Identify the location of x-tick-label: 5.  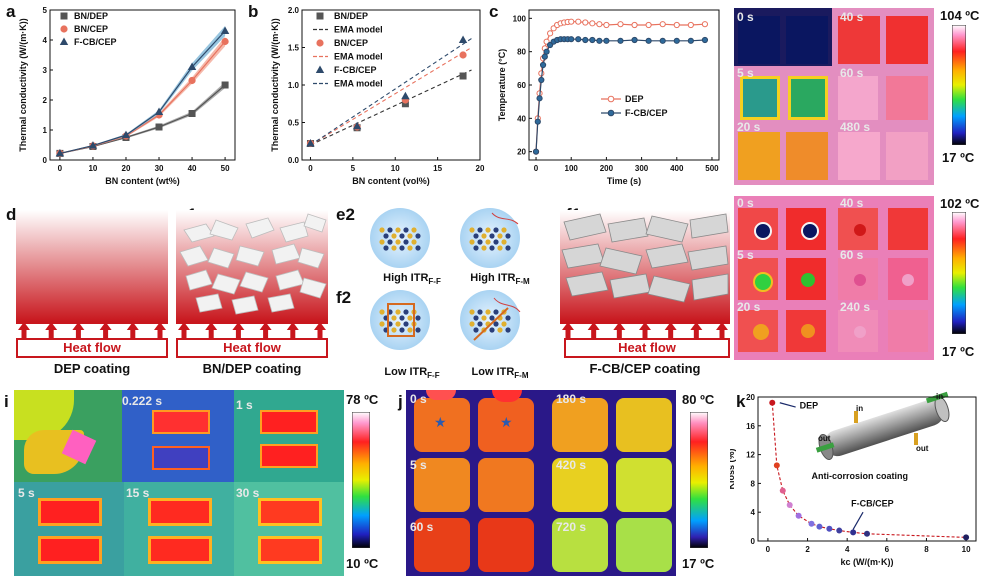
(353, 168).